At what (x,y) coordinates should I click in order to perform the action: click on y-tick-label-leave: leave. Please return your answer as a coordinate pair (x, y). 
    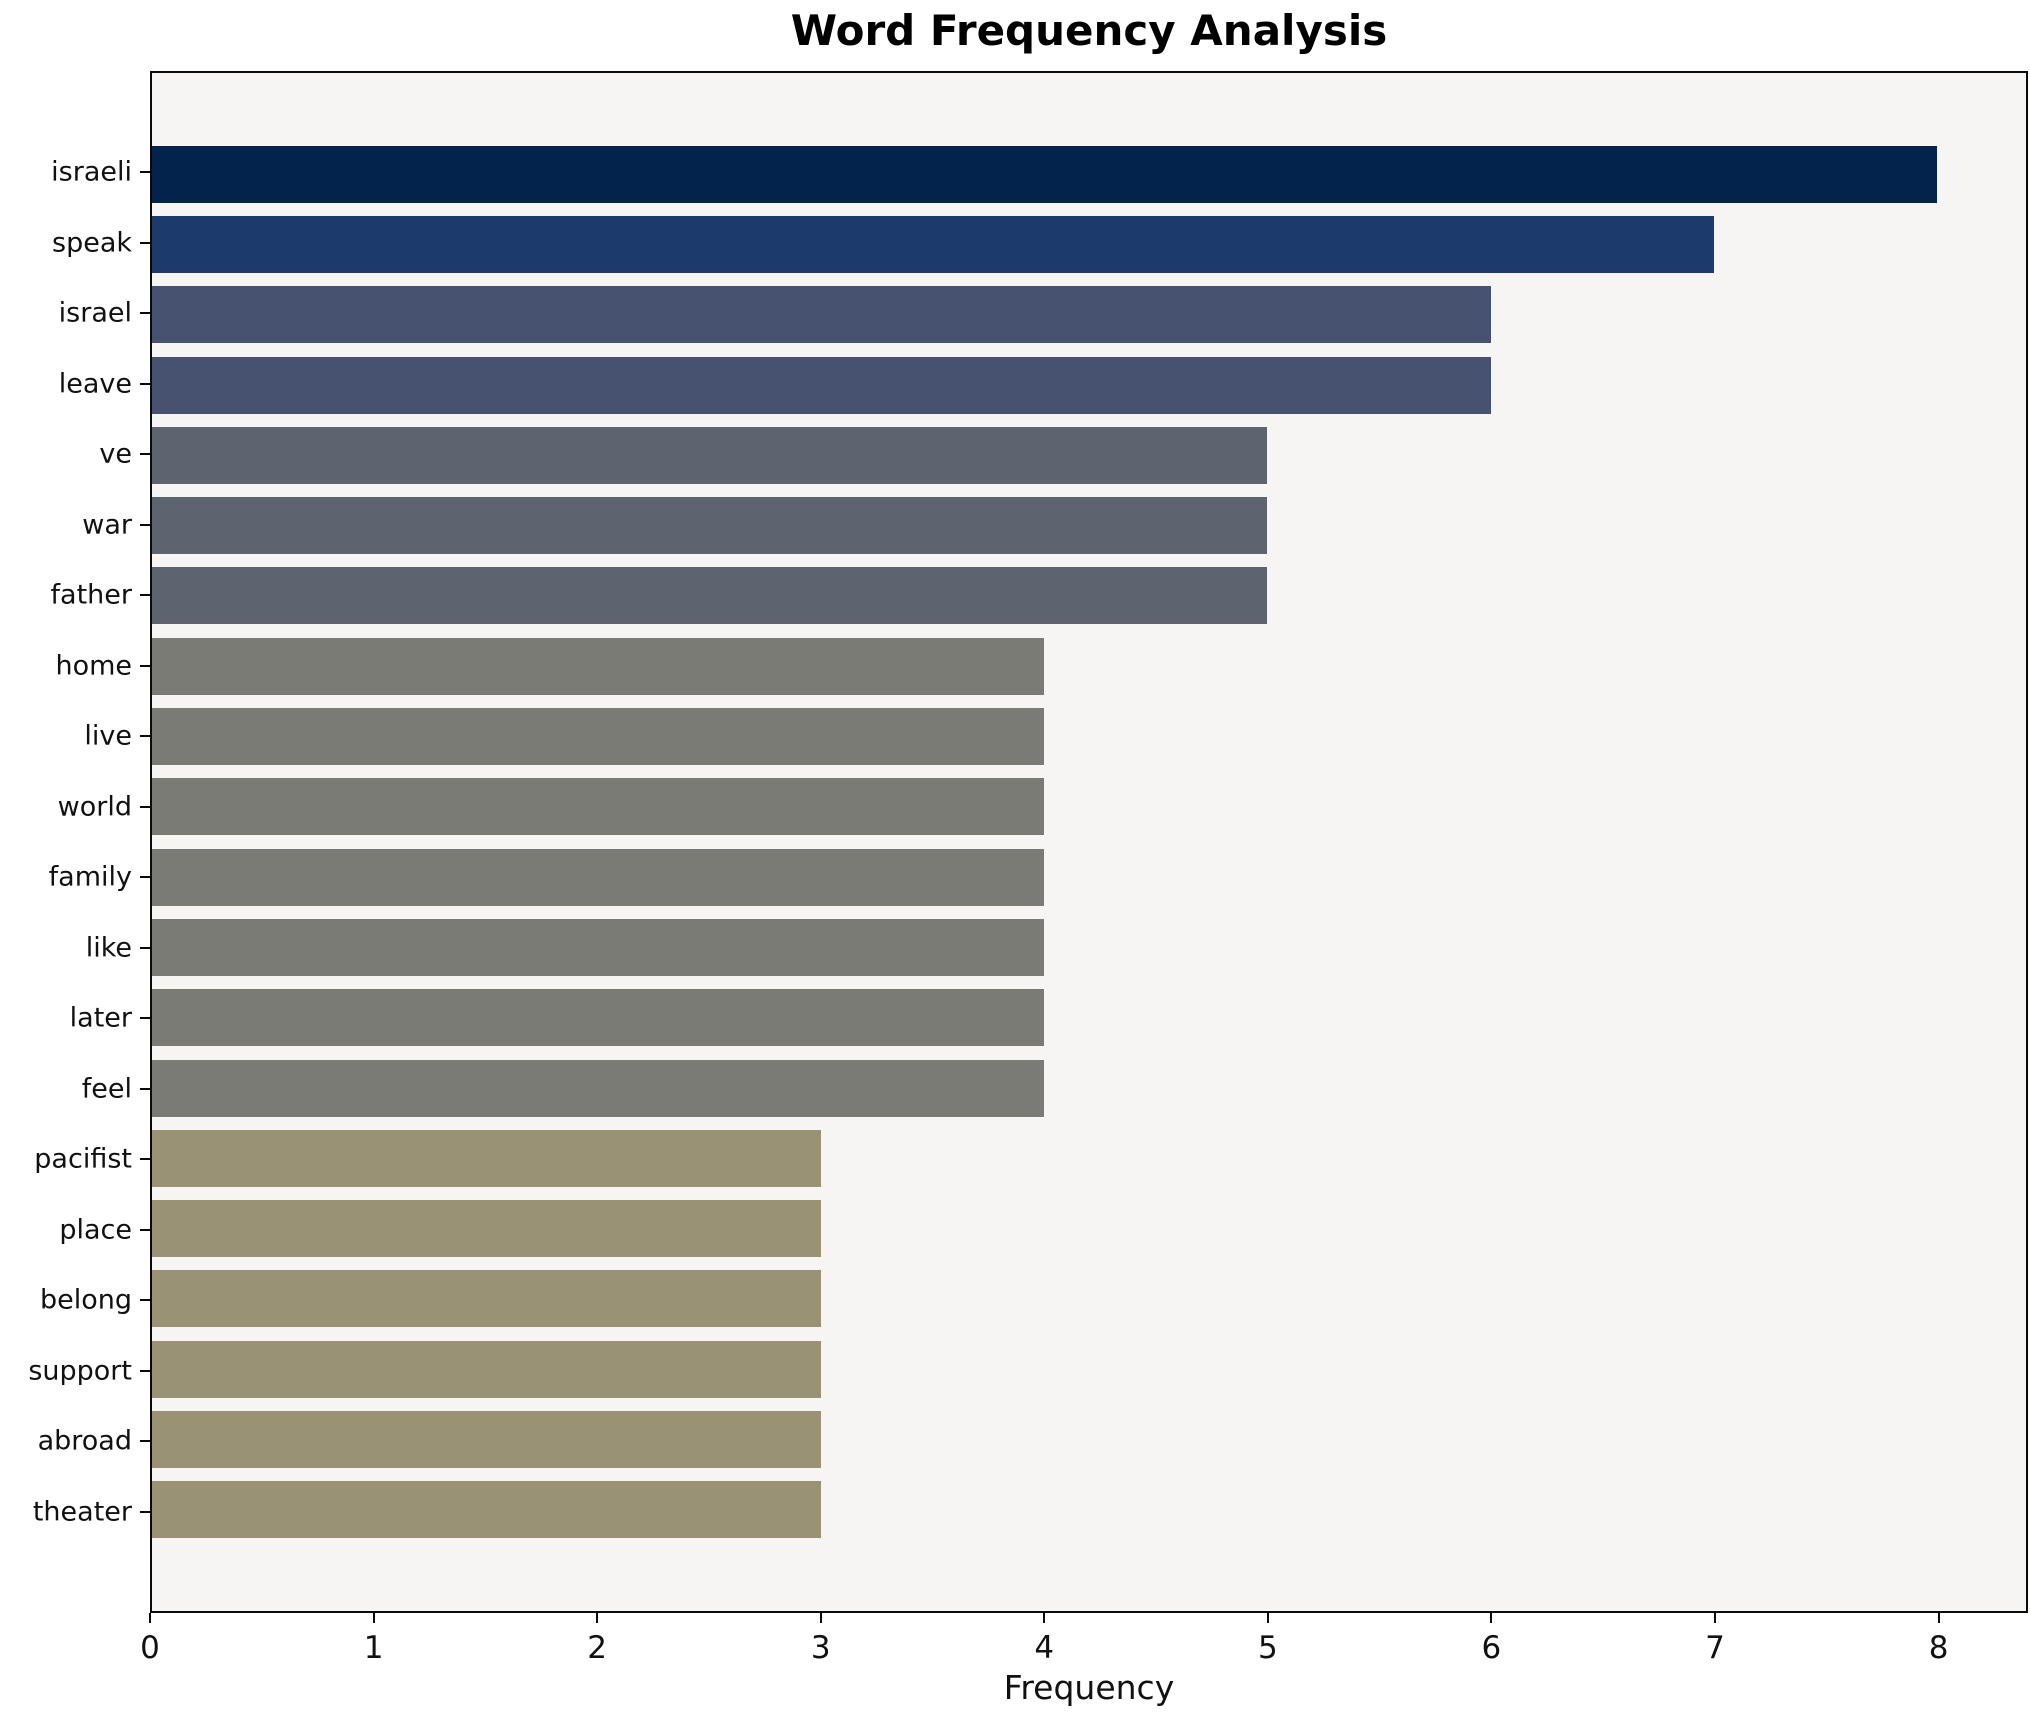
    Looking at the image, I should click on (95, 384).